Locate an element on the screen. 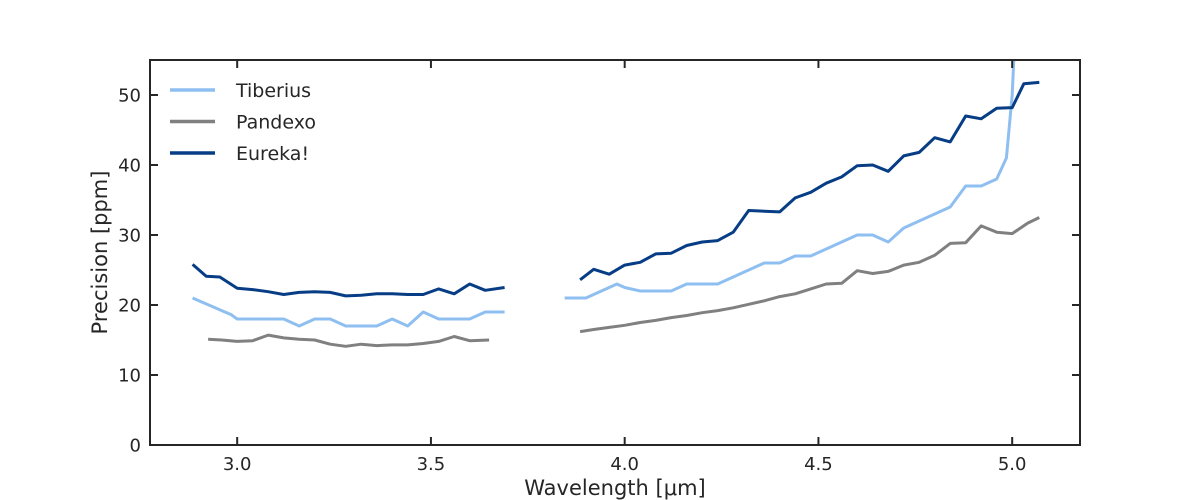 This screenshot has width=1200, height=500. x-tick-label: 5.0 is located at coordinates (1012, 464).